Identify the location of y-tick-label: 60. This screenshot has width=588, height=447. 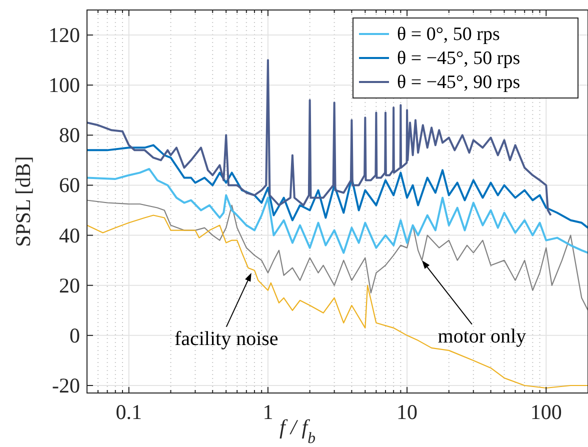
(69, 185).